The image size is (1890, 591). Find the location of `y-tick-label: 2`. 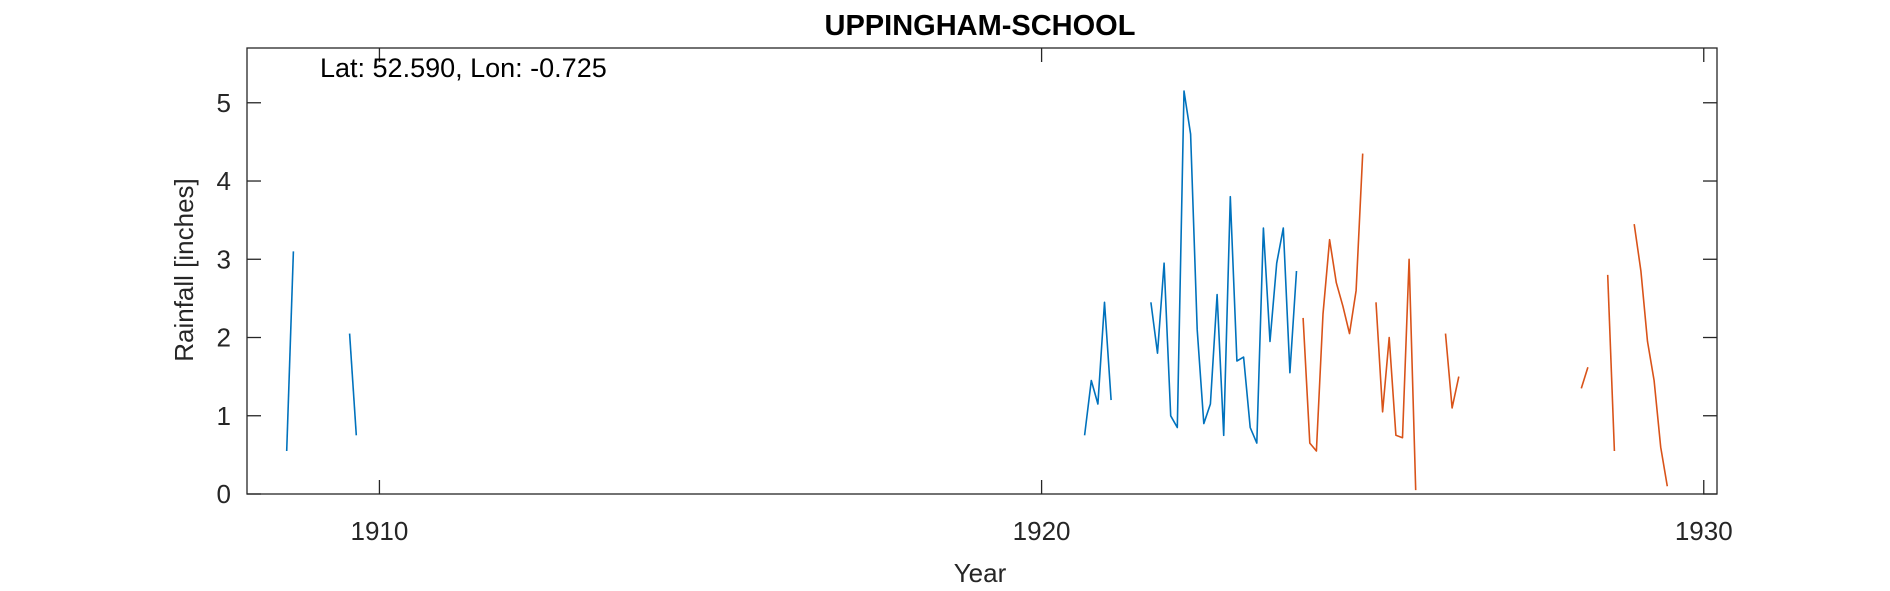

y-tick-label: 2 is located at coordinates (224, 338).